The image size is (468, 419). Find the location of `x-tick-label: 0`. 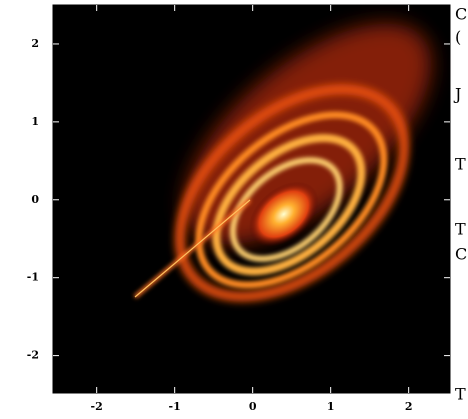

x-tick-label: 0 is located at coordinates (253, 406).